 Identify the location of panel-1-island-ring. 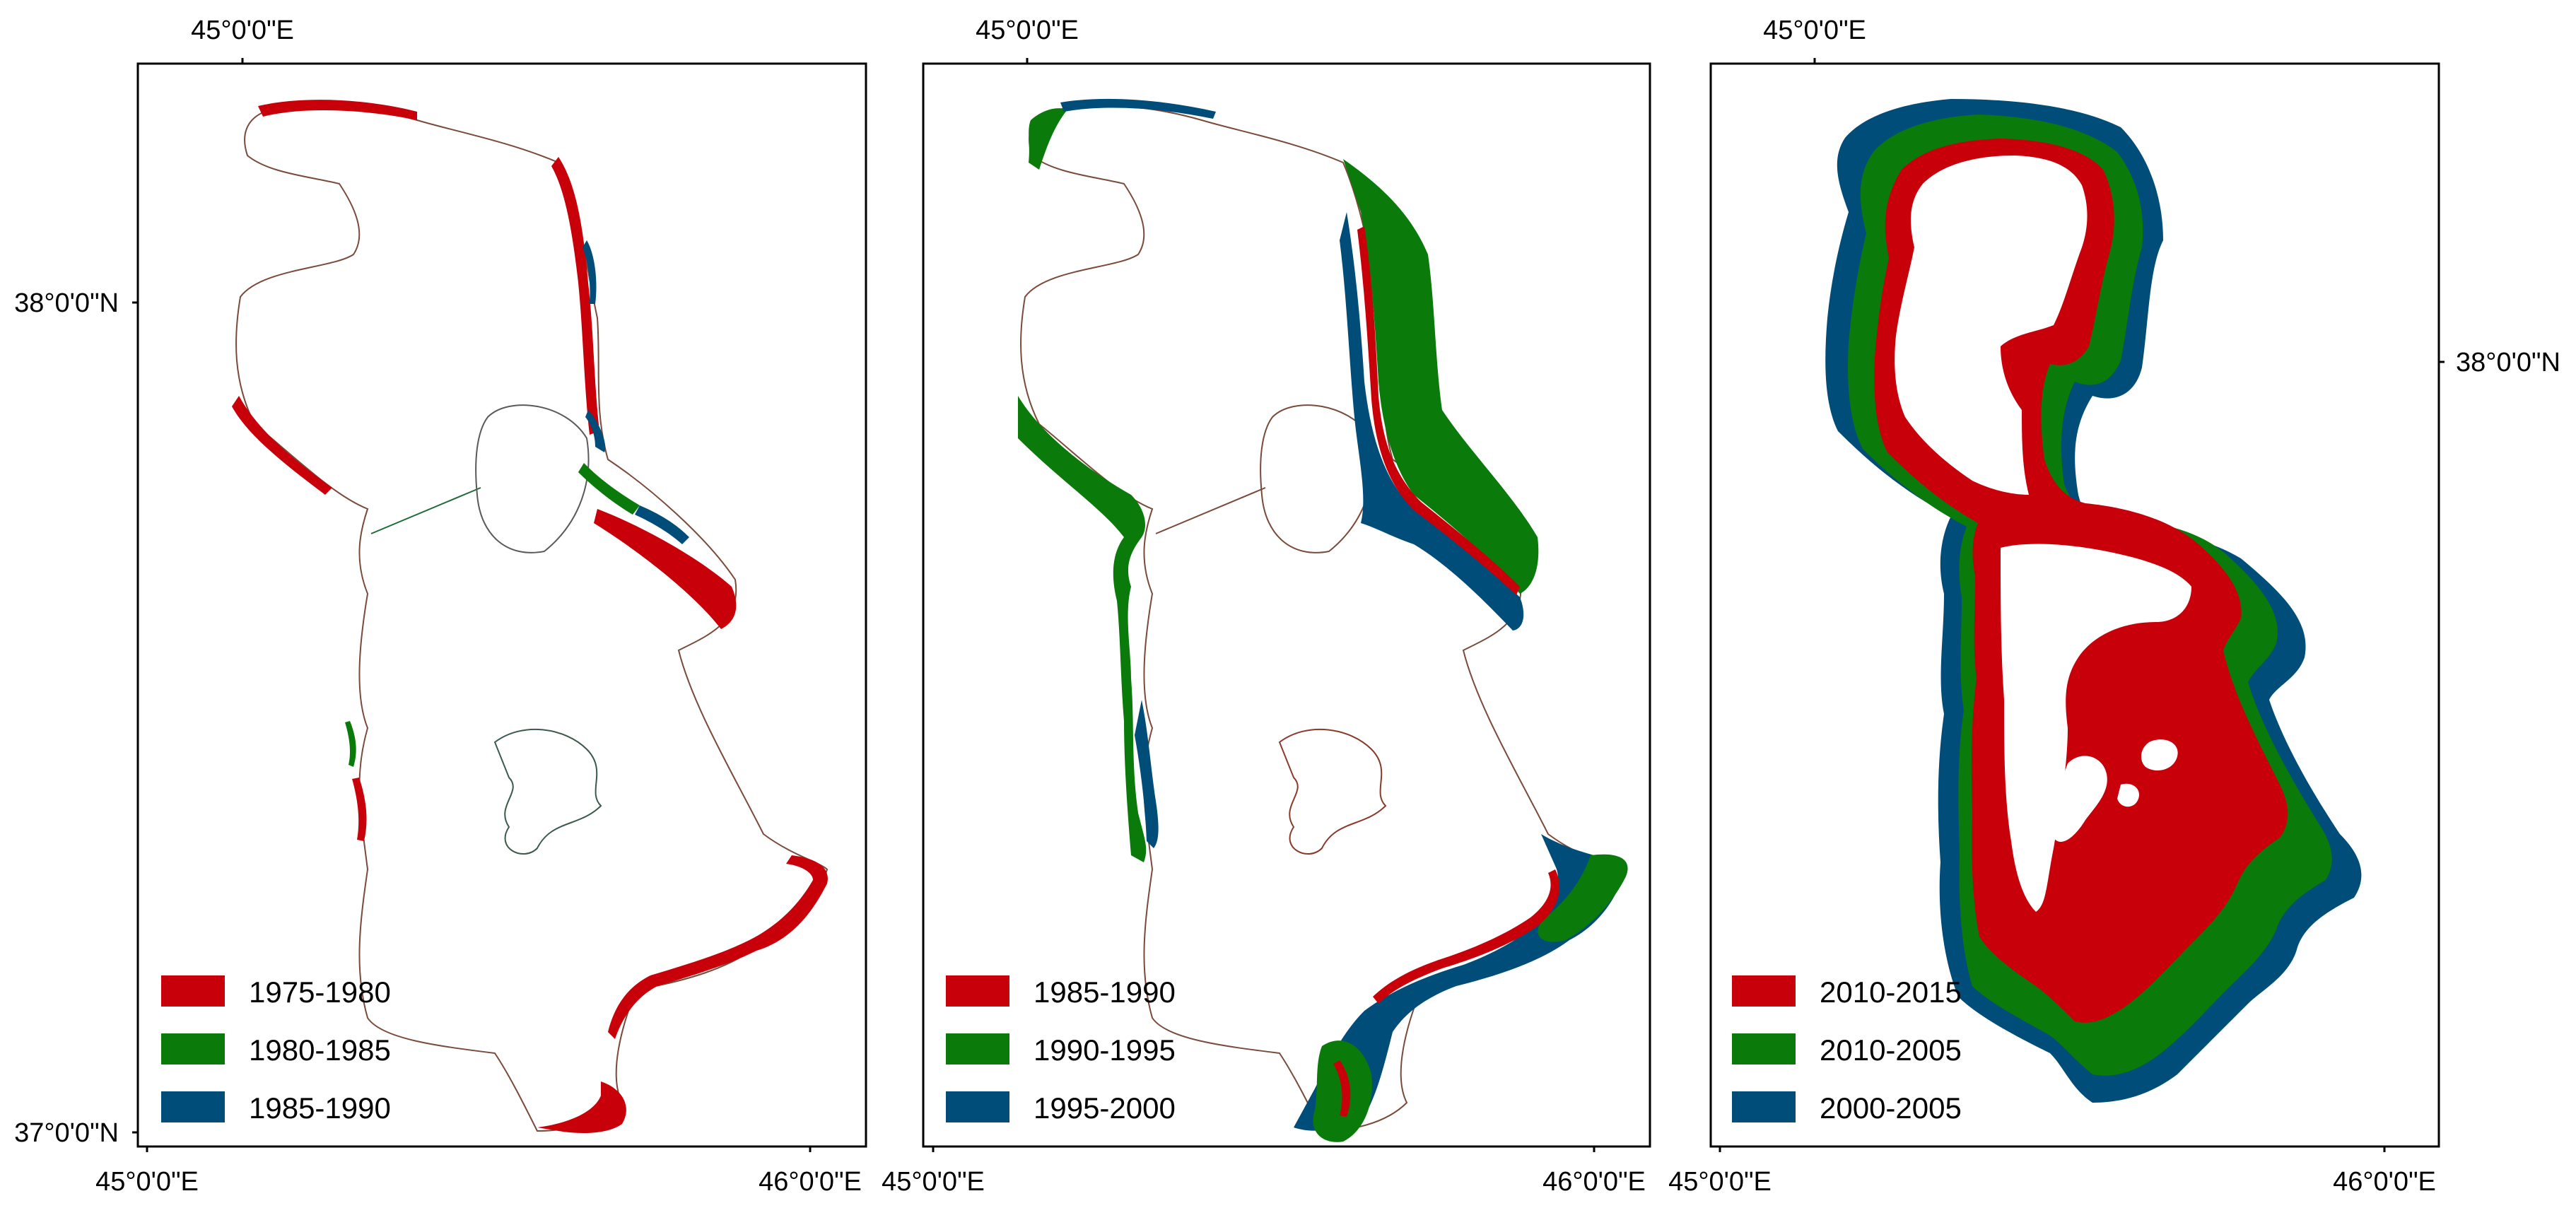
(532, 478).